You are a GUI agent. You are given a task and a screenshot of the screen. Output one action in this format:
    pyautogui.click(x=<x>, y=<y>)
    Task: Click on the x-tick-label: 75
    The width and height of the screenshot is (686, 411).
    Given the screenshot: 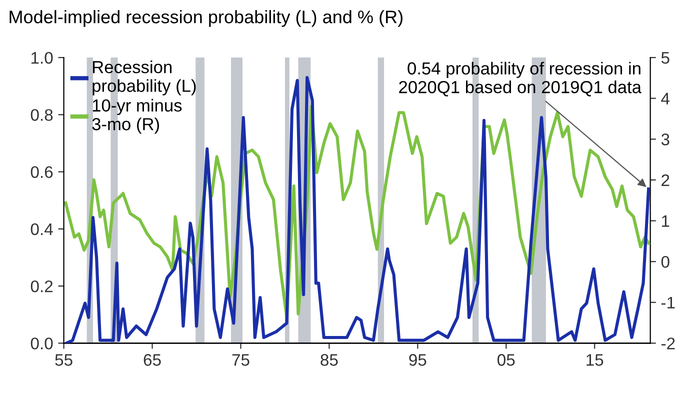 What is the action you would take?
    pyautogui.click(x=241, y=360)
    